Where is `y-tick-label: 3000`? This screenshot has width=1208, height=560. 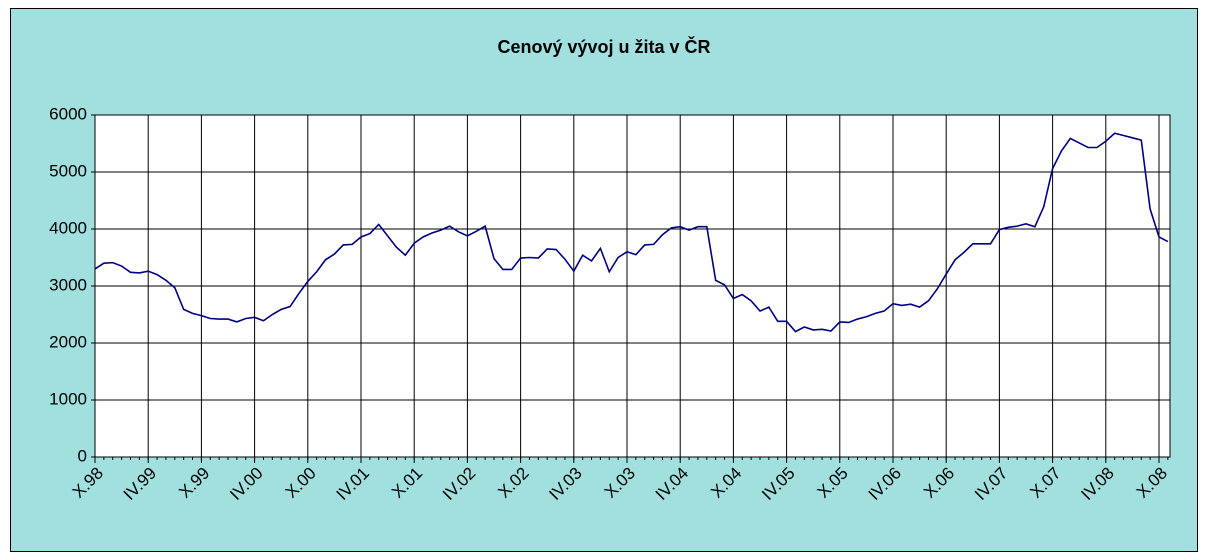
y-tick-label: 3000 is located at coordinates (68, 284).